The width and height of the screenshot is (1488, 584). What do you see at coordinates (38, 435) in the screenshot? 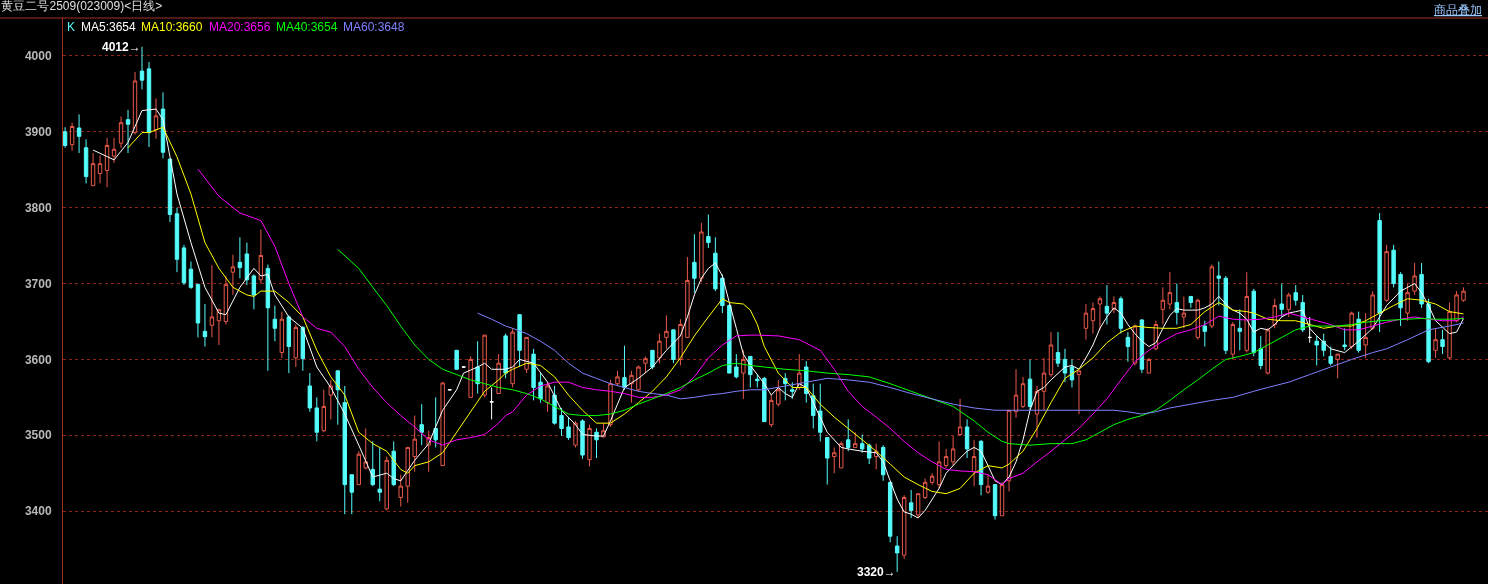
I see `y-tick-label: 3500` at bounding box center [38, 435].